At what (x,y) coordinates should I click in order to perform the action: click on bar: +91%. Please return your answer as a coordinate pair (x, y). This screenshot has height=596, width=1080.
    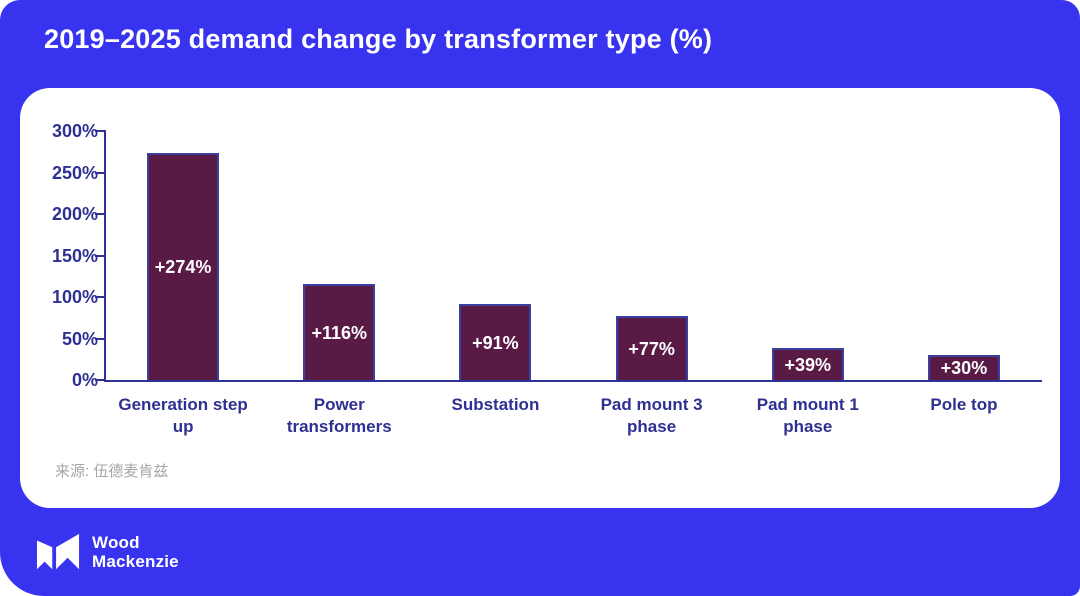
    Looking at the image, I should click on (495, 342).